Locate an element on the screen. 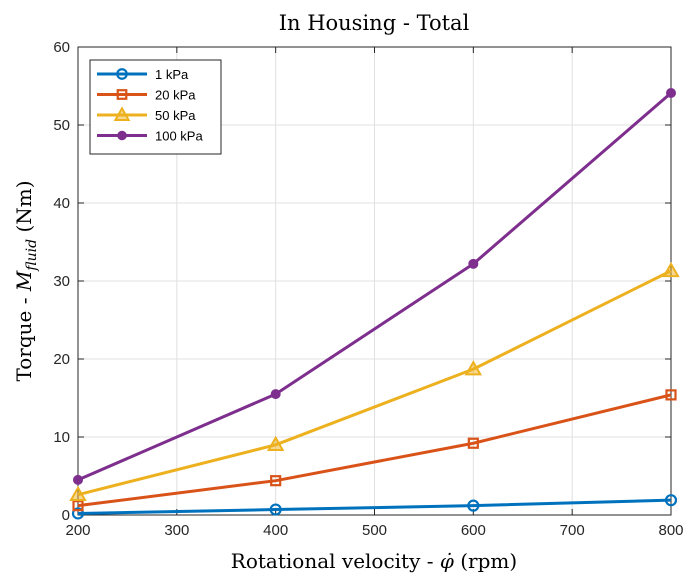 Image resolution: width=687 pixels, height=575 pixels. y-tick-label: 30 is located at coordinates (61, 281).